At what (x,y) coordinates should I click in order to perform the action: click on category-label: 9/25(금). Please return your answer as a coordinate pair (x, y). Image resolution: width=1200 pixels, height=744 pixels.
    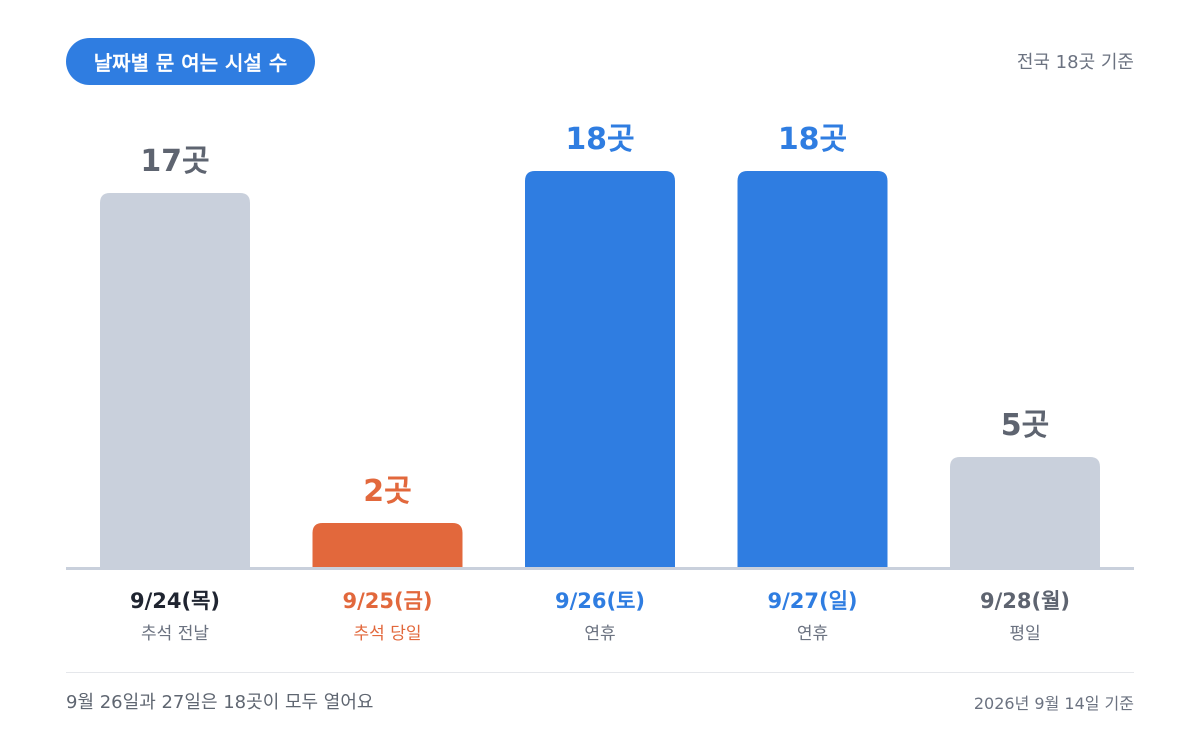
    Looking at the image, I should click on (387, 601).